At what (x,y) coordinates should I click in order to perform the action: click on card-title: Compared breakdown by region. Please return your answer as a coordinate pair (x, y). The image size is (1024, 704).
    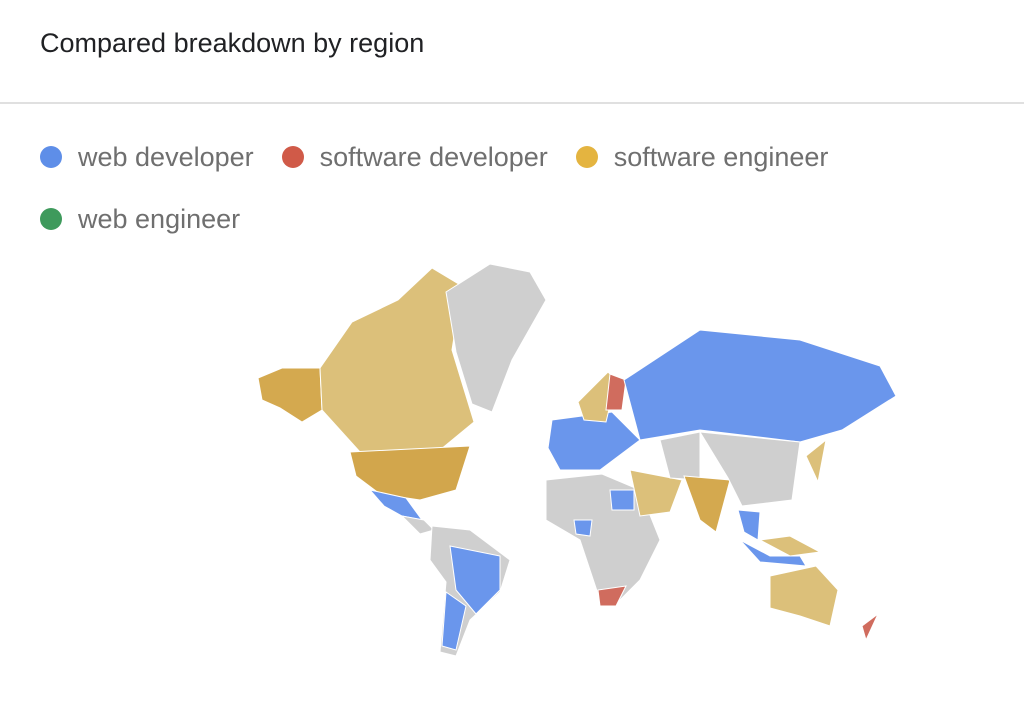
    Looking at the image, I should click on (232, 43).